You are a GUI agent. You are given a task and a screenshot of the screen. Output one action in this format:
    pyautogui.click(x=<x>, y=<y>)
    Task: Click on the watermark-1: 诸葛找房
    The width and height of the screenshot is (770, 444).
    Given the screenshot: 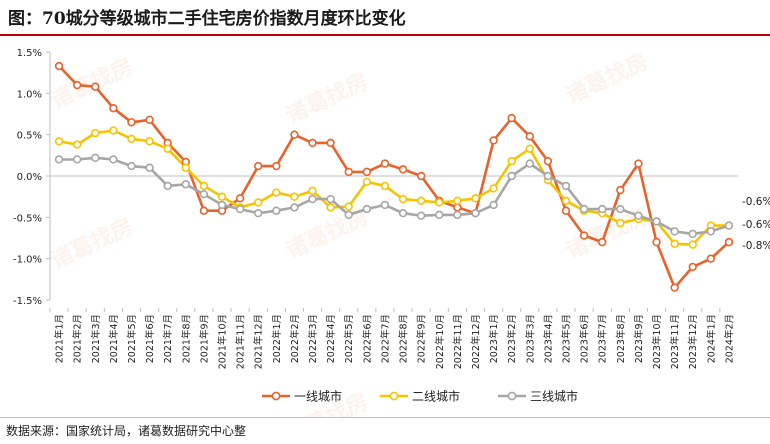 What is the action you would take?
    pyautogui.click(x=327, y=98)
    